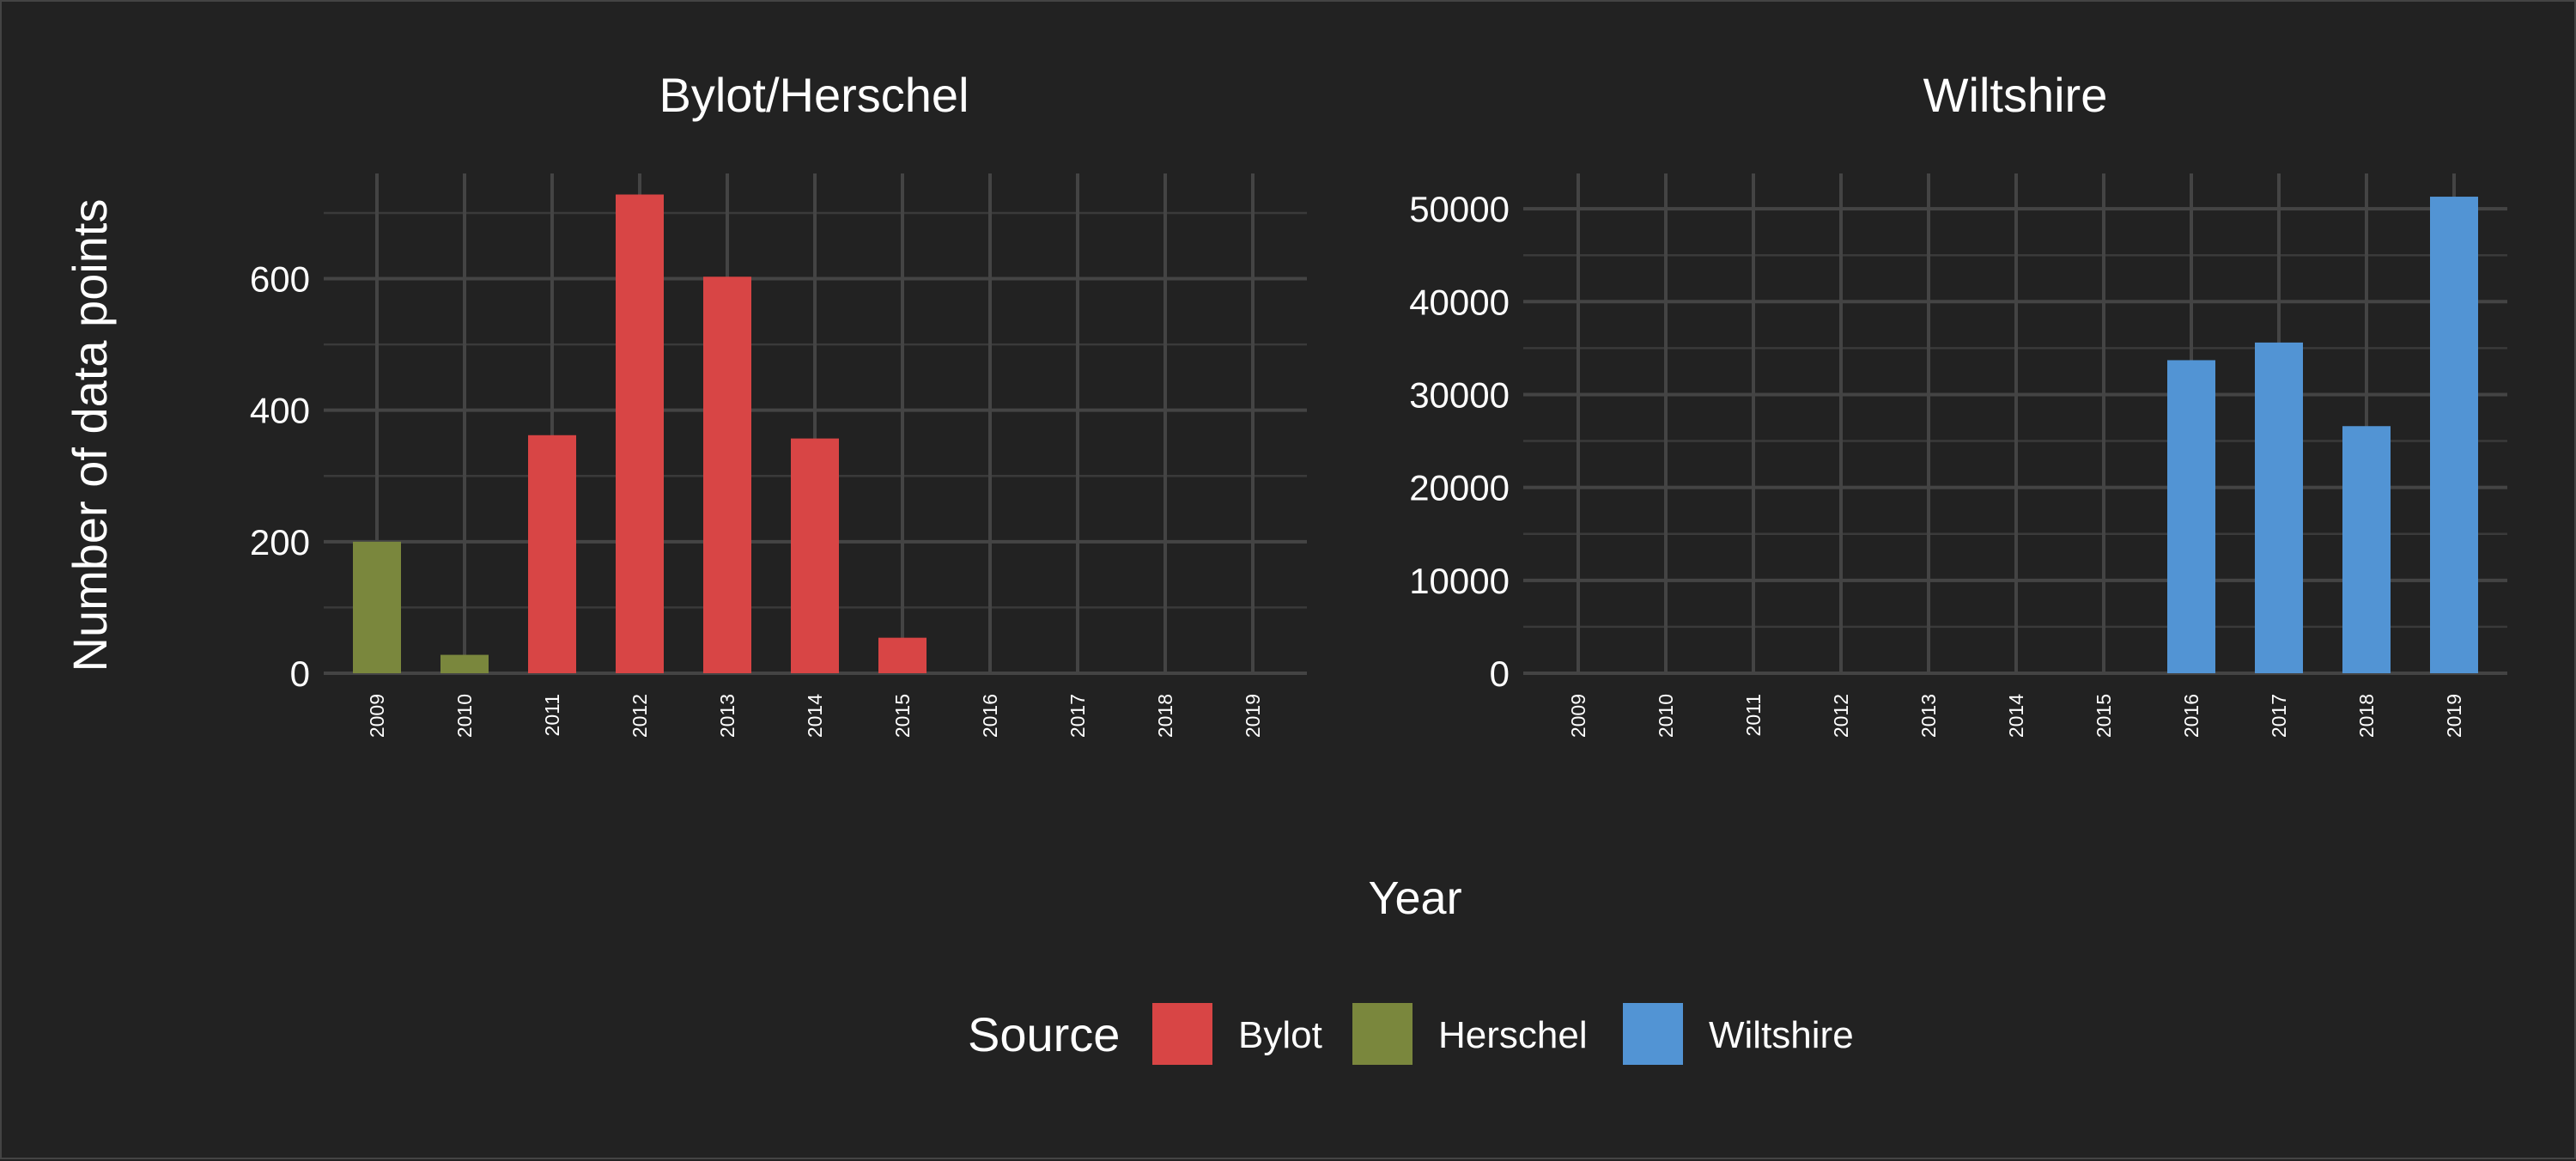  Describe the element at coordinates (1459, 209) in the screenshot. I see `y-tick-label: 50000` at that location.